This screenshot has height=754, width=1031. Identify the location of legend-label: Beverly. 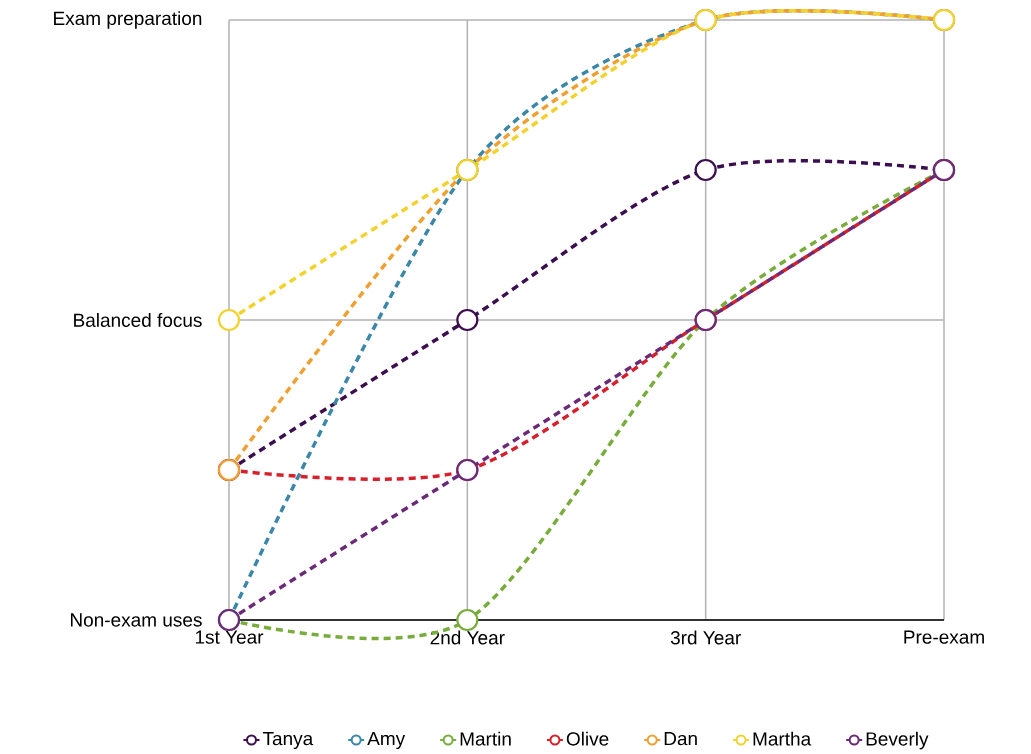
(897, 740).